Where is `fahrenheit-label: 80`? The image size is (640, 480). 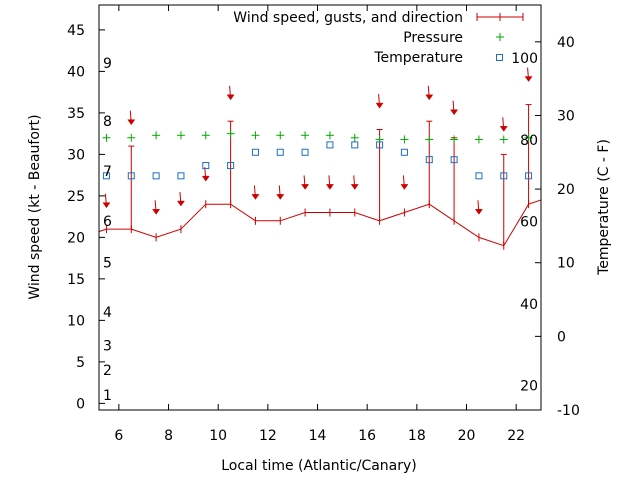 fahrenheit-label: 80 is located at coordinates (529, 141).